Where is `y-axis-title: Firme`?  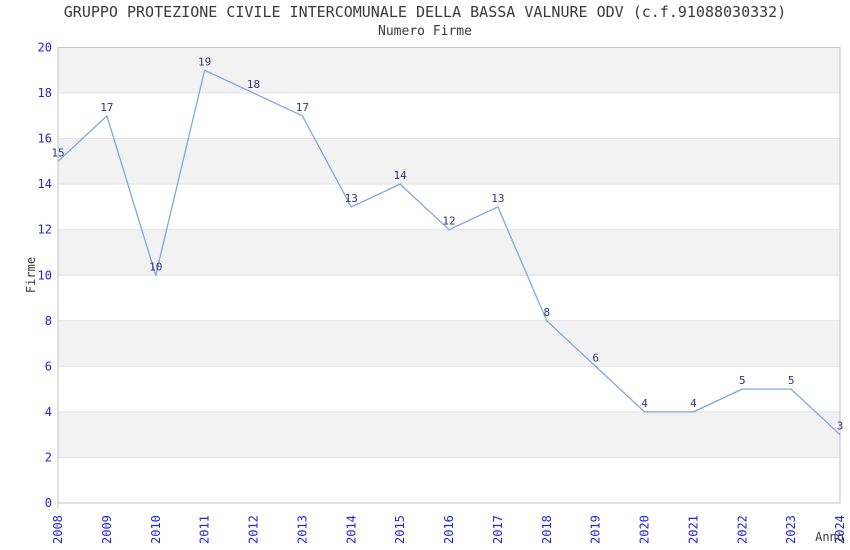 y-axis-title: Firme is located at coordinates (31, 275).